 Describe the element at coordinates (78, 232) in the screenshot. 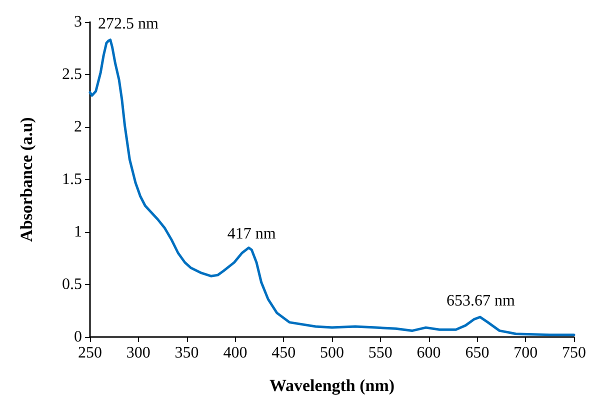

I see `y-tick-label: 1` at that location.